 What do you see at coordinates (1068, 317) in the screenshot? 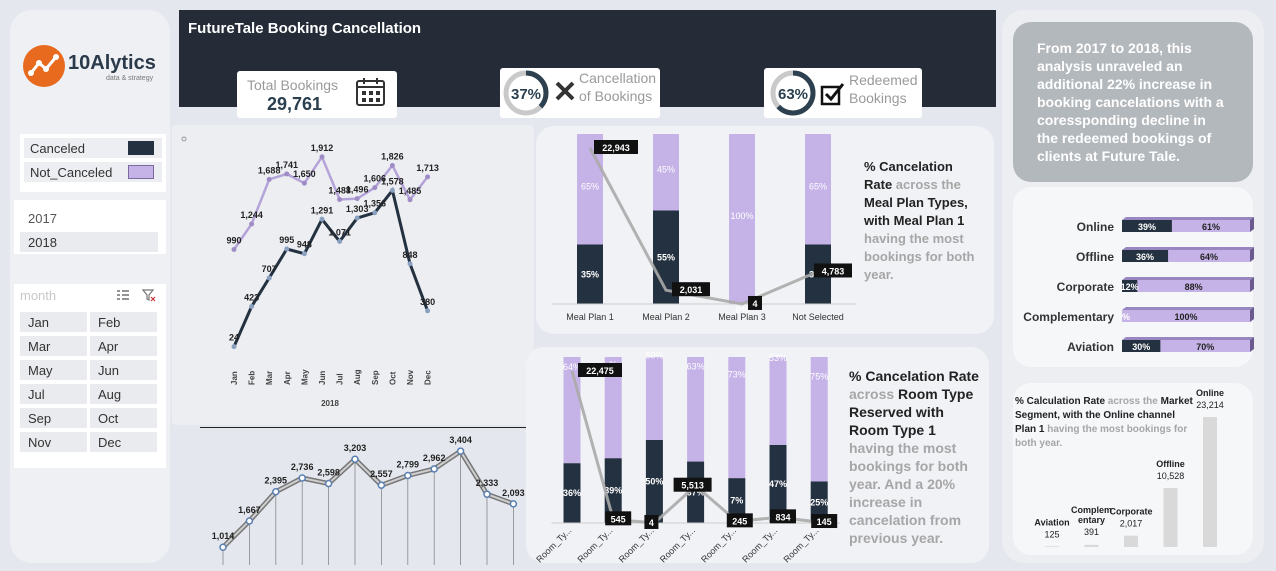
I see `segment-name: Complementary` at bounding box center [1068, 317].